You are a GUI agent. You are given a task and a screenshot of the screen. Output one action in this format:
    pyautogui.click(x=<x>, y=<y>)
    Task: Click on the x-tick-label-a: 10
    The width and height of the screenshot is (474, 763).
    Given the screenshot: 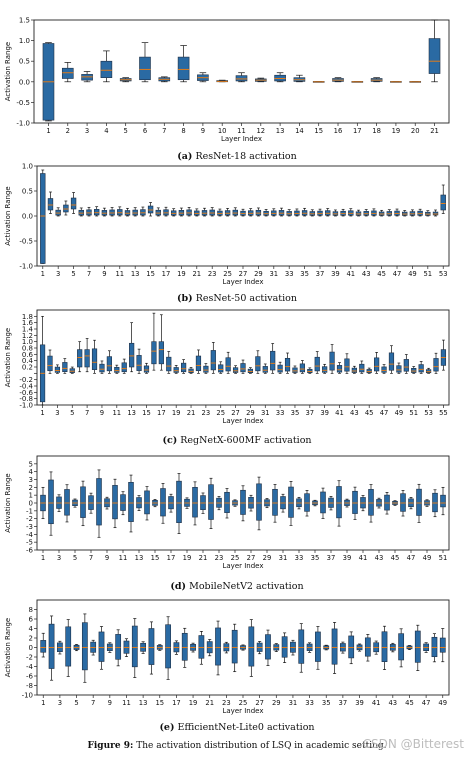 What is the action you would take?
    pyautogui.click(x=222, y=131)
    